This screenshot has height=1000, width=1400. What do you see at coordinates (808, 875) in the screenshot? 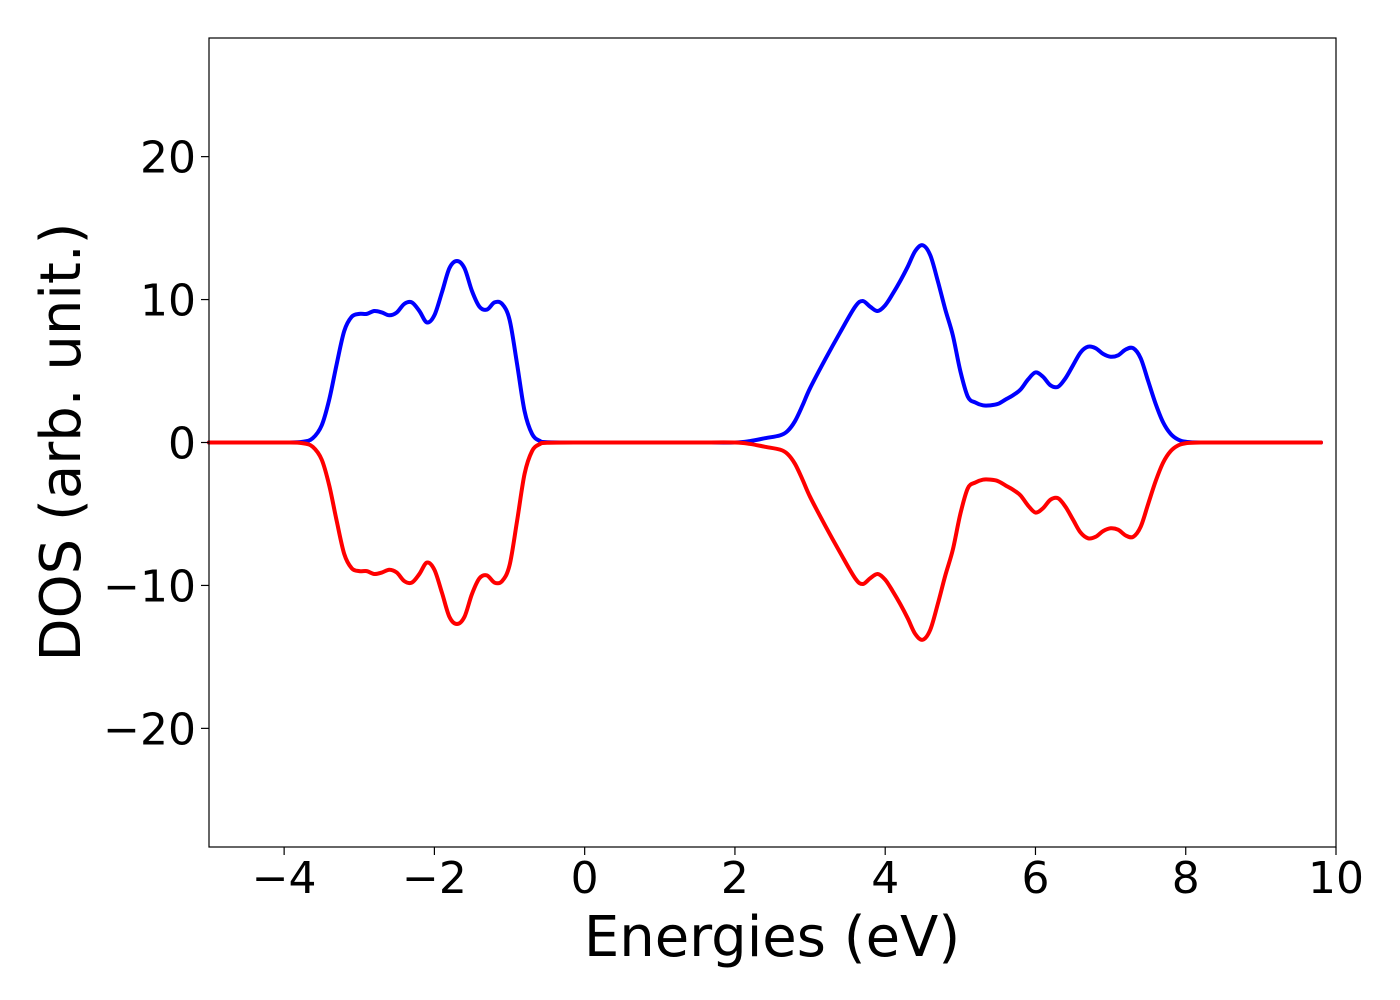
I see `x-axis: −4 −2 0 2 4 6 8 10` at bounding box center [808, 875].